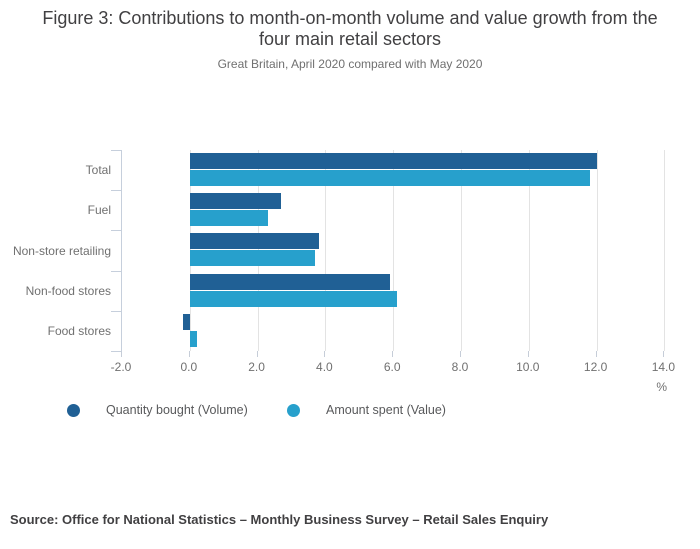 This screenshot has height=549, width=700. I want to click on x-axis-tick-label: -2.0, so click(121, 367).